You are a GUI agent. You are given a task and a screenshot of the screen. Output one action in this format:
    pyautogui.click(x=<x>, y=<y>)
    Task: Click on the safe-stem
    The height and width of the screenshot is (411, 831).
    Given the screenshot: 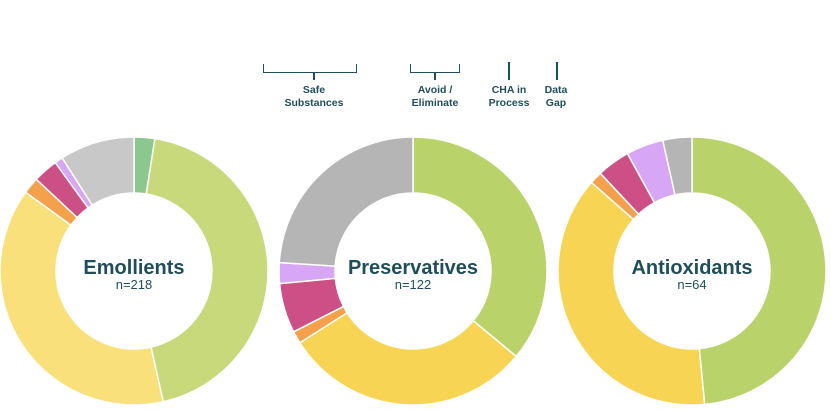 What is the action you would take?
    pyautogui.click(x=314, y=76)
    